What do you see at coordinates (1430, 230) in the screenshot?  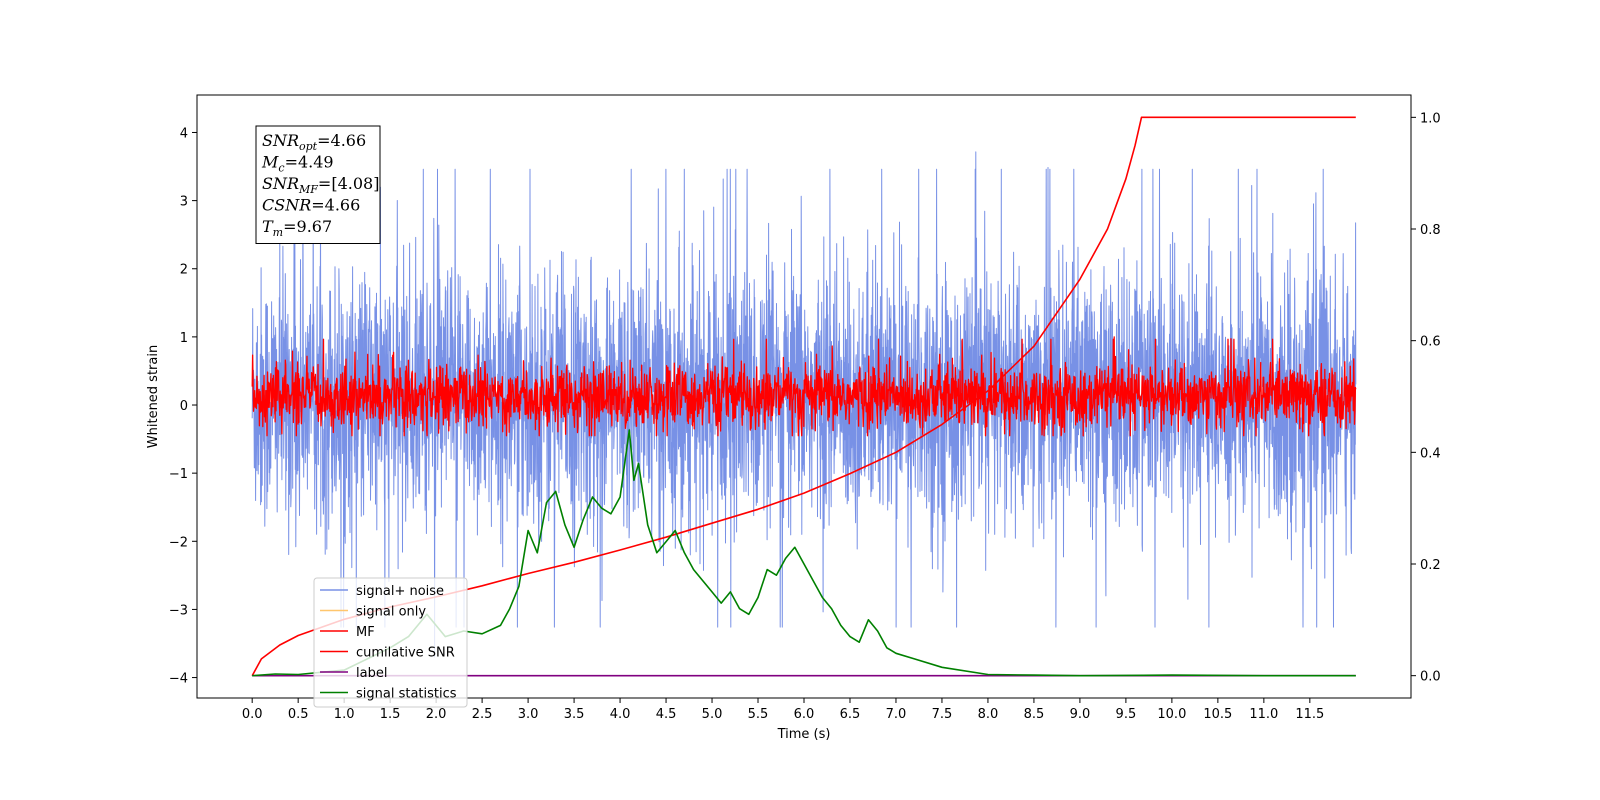 I see `y2-tick-label: 0.8` at bounding box center [1430, 230].